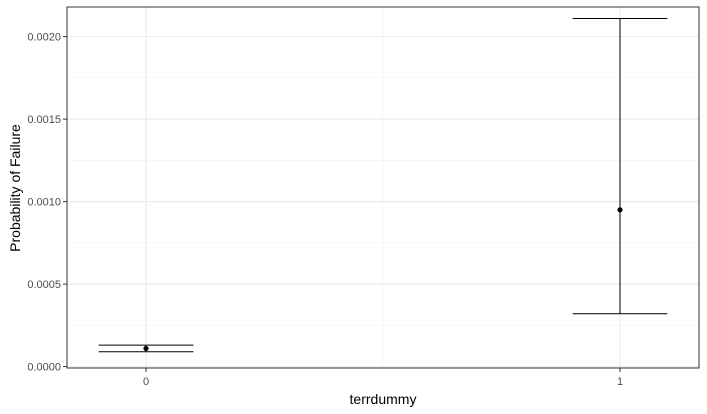 The height and width of the screenshot is (414, 707). I want to click on y-tick-label: 0.0005, so click(44, 285).